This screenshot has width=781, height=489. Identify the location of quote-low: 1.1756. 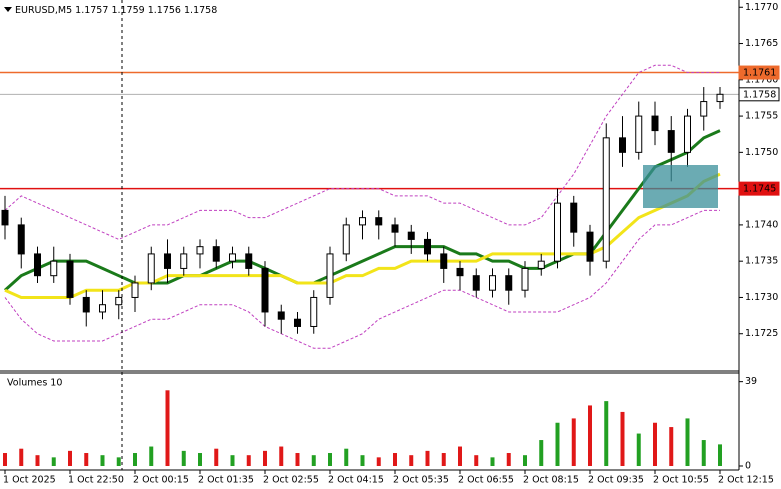
(164, 10).